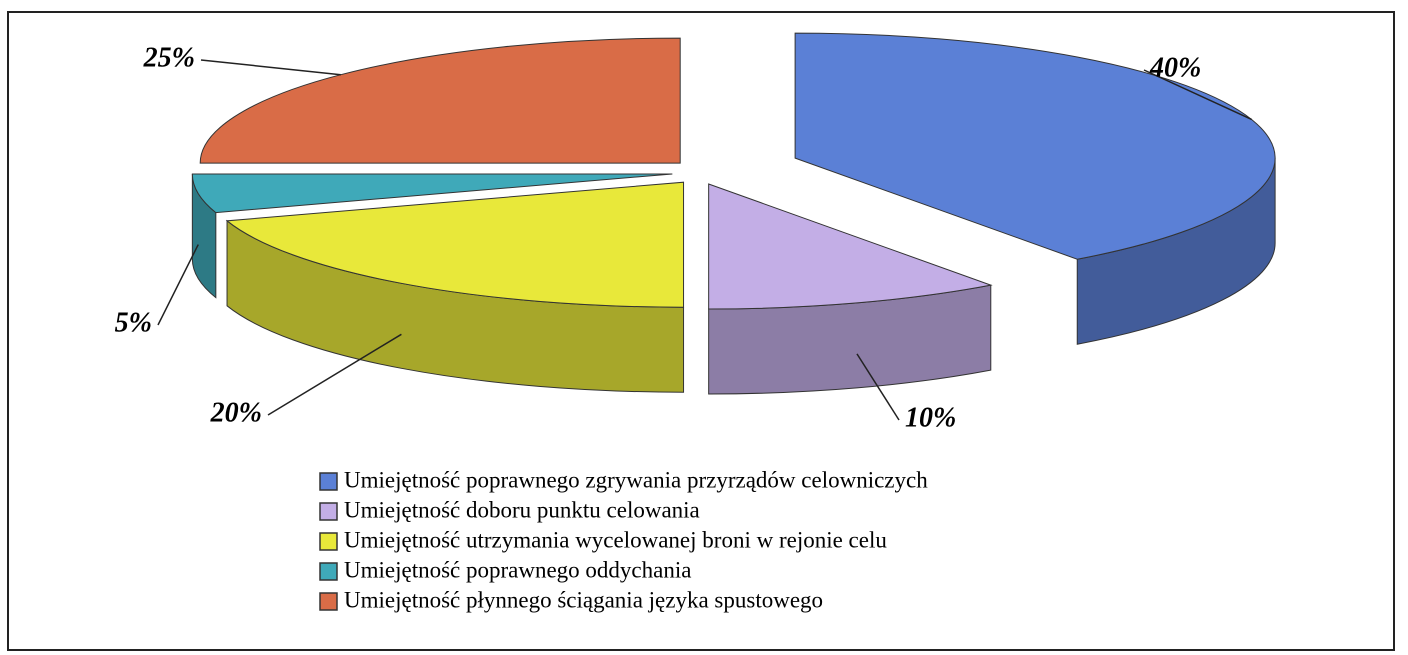 The height and width of the screenshot is (655, 1408). What do you see at coordinates (930, 417) in the screenshot?
I see `data-label: 10%` at bounding box center [930, 417].